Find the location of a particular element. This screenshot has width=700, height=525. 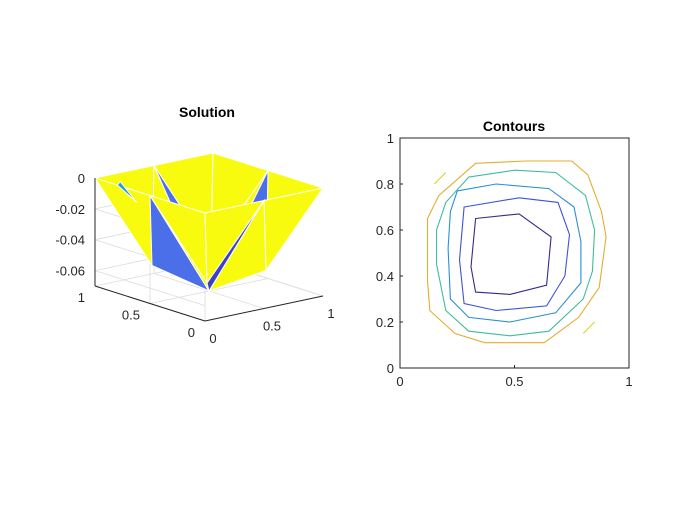

contour-x-tick-label-2: 1 is located at coordinates (628, 381).